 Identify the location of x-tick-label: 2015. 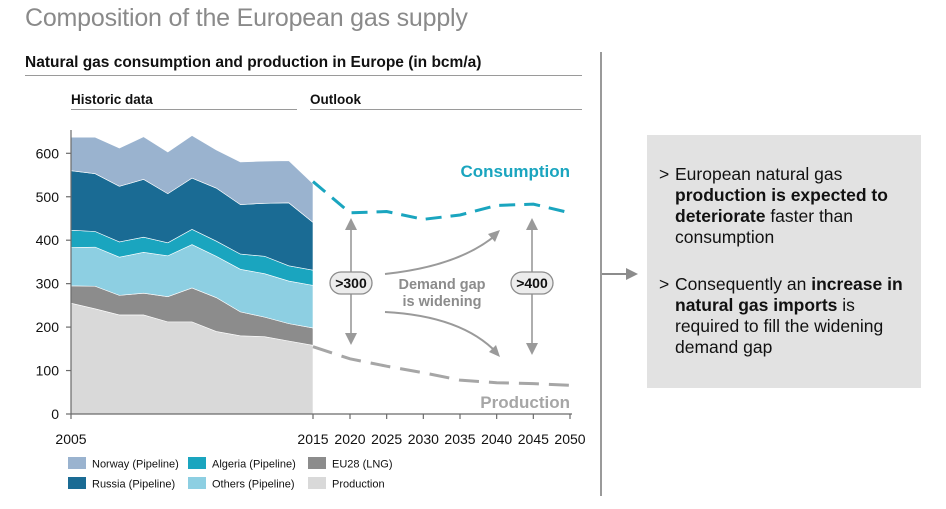
(312, 439).